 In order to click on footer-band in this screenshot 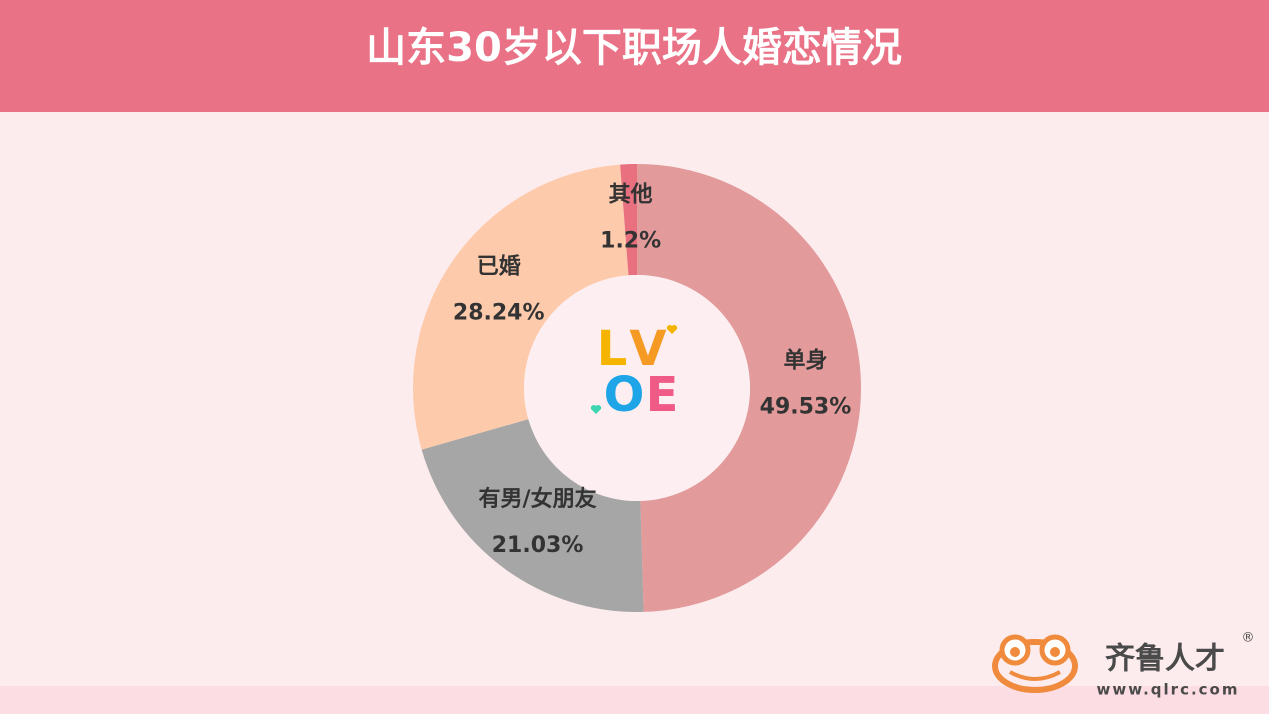, I will do `click(634, 700)`.